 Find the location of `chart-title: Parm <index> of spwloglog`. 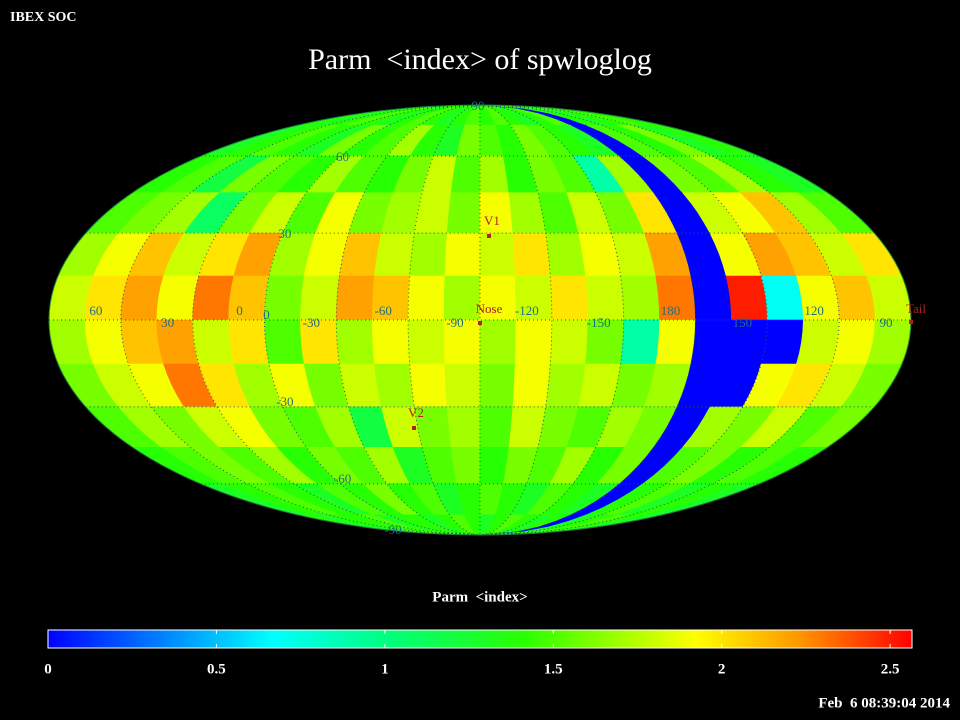

chart-title: Parm <index> of spwloglog is located at coordinates (480, 59).